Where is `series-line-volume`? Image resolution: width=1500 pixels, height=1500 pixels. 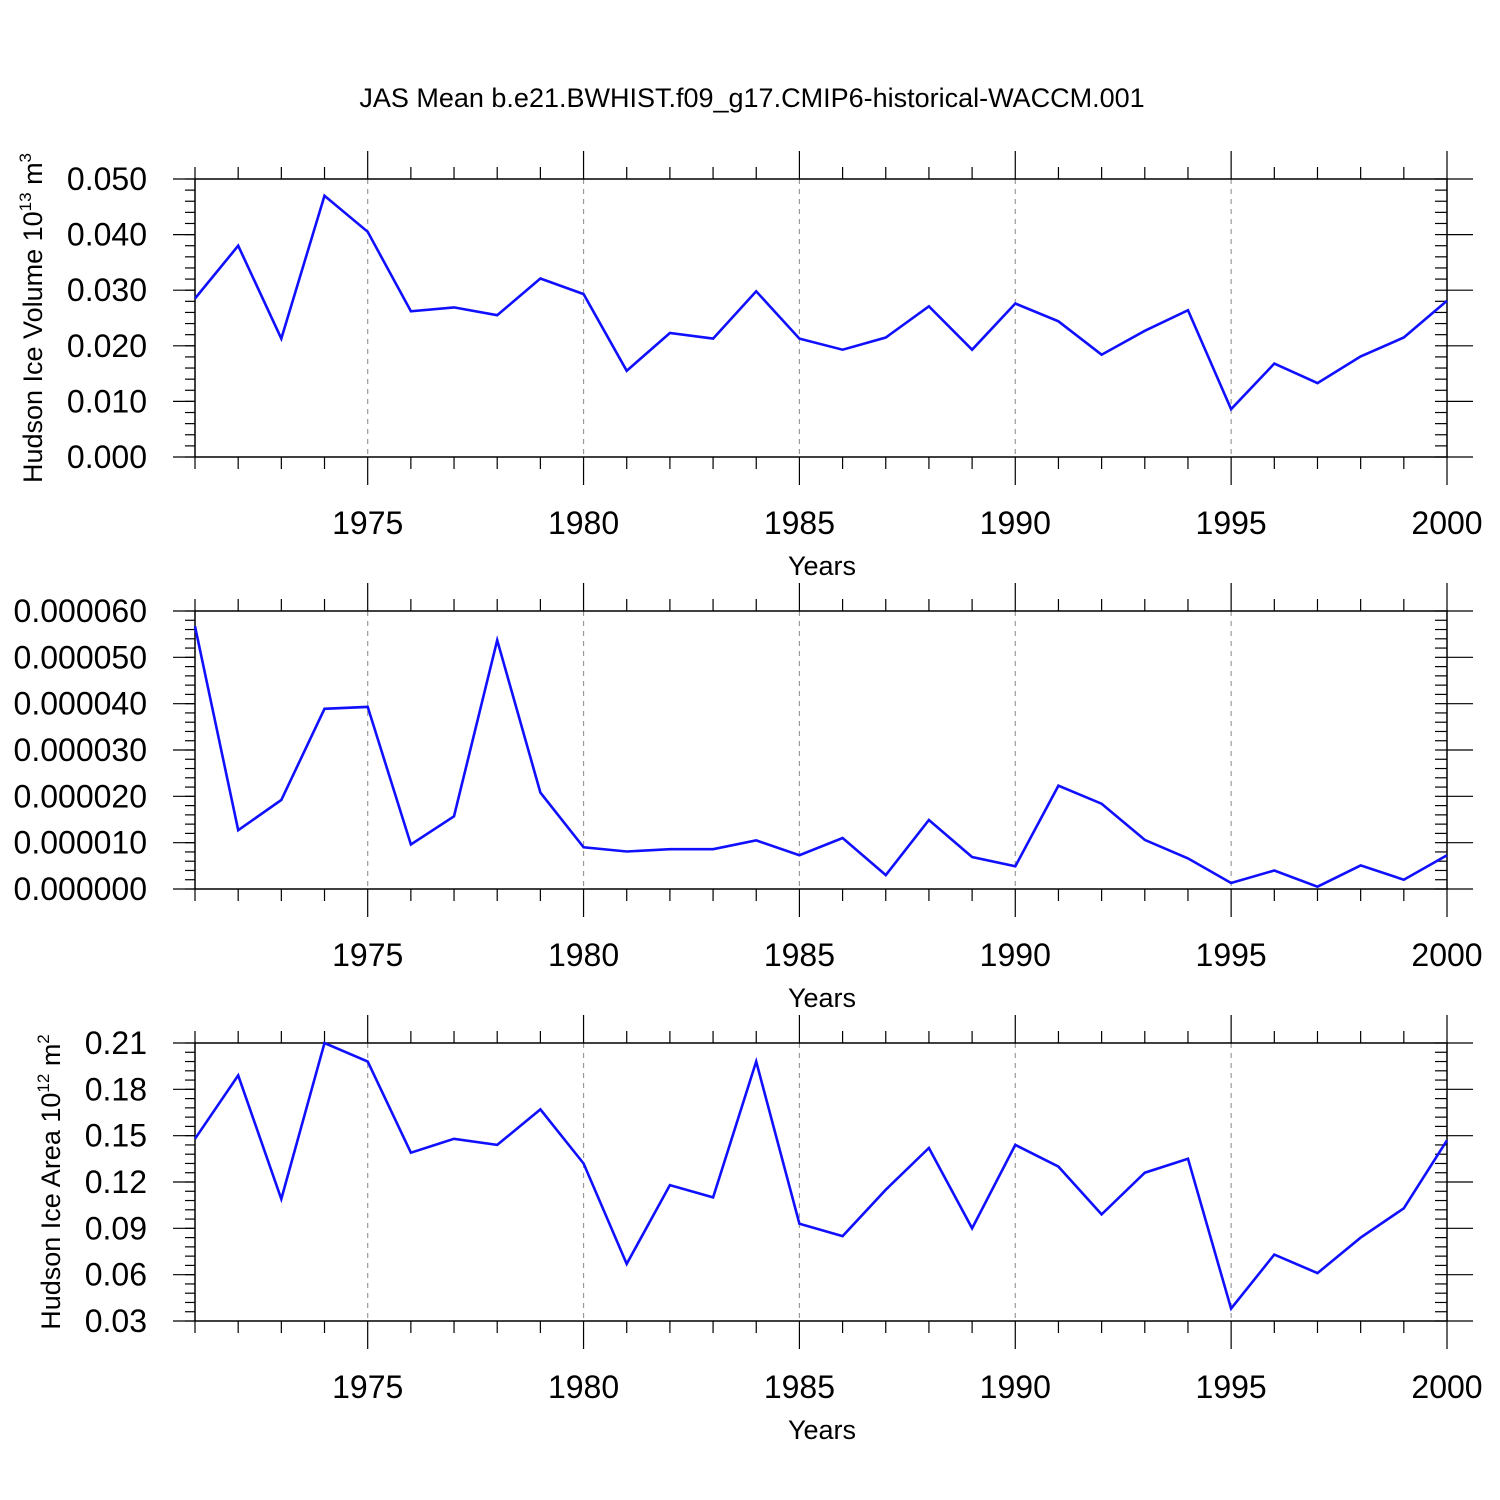
series-line-volume is located at coordinates (820, 302).